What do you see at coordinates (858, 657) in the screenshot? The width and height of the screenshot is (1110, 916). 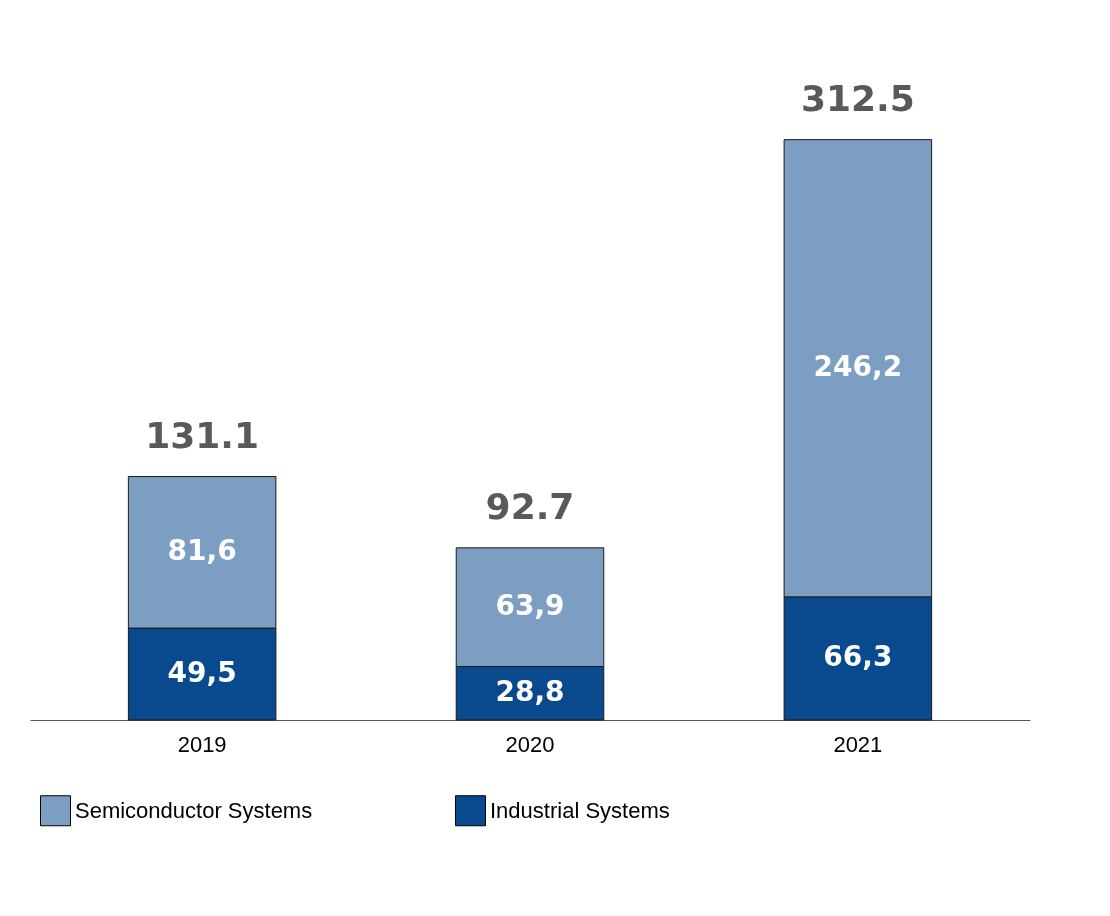 I see `data-label: 66,3` at bounding box center [858, 657].